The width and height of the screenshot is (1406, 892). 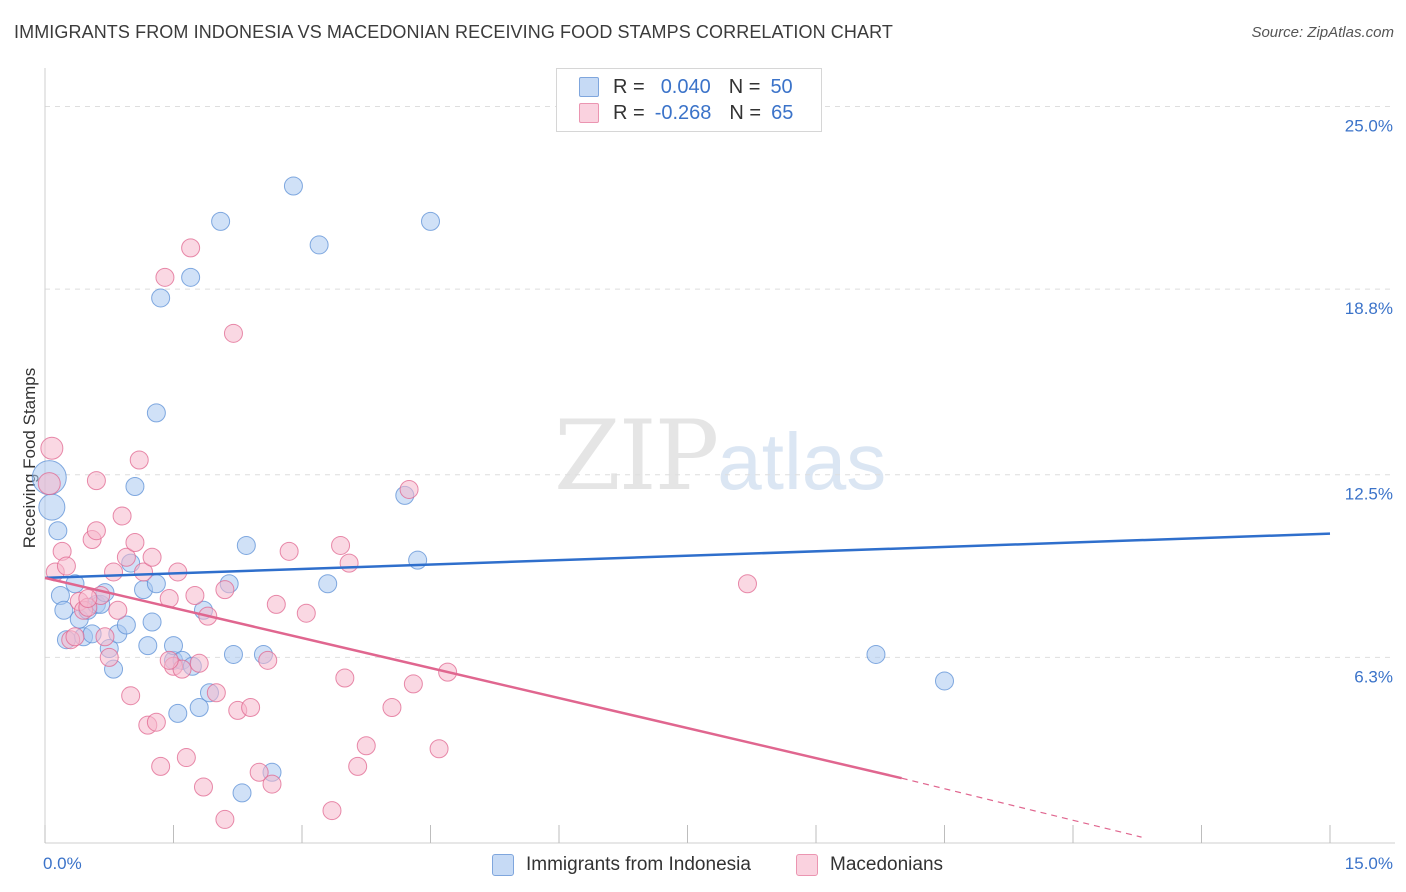 I want to click on bottom-legend-swatch-indonesia, so click(x=503, y=865).